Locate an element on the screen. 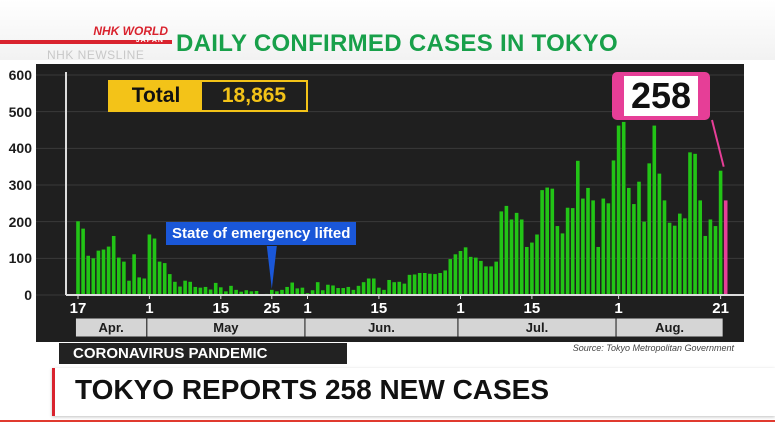  y-tick-label: 600 is located at coordinates (20, 74).